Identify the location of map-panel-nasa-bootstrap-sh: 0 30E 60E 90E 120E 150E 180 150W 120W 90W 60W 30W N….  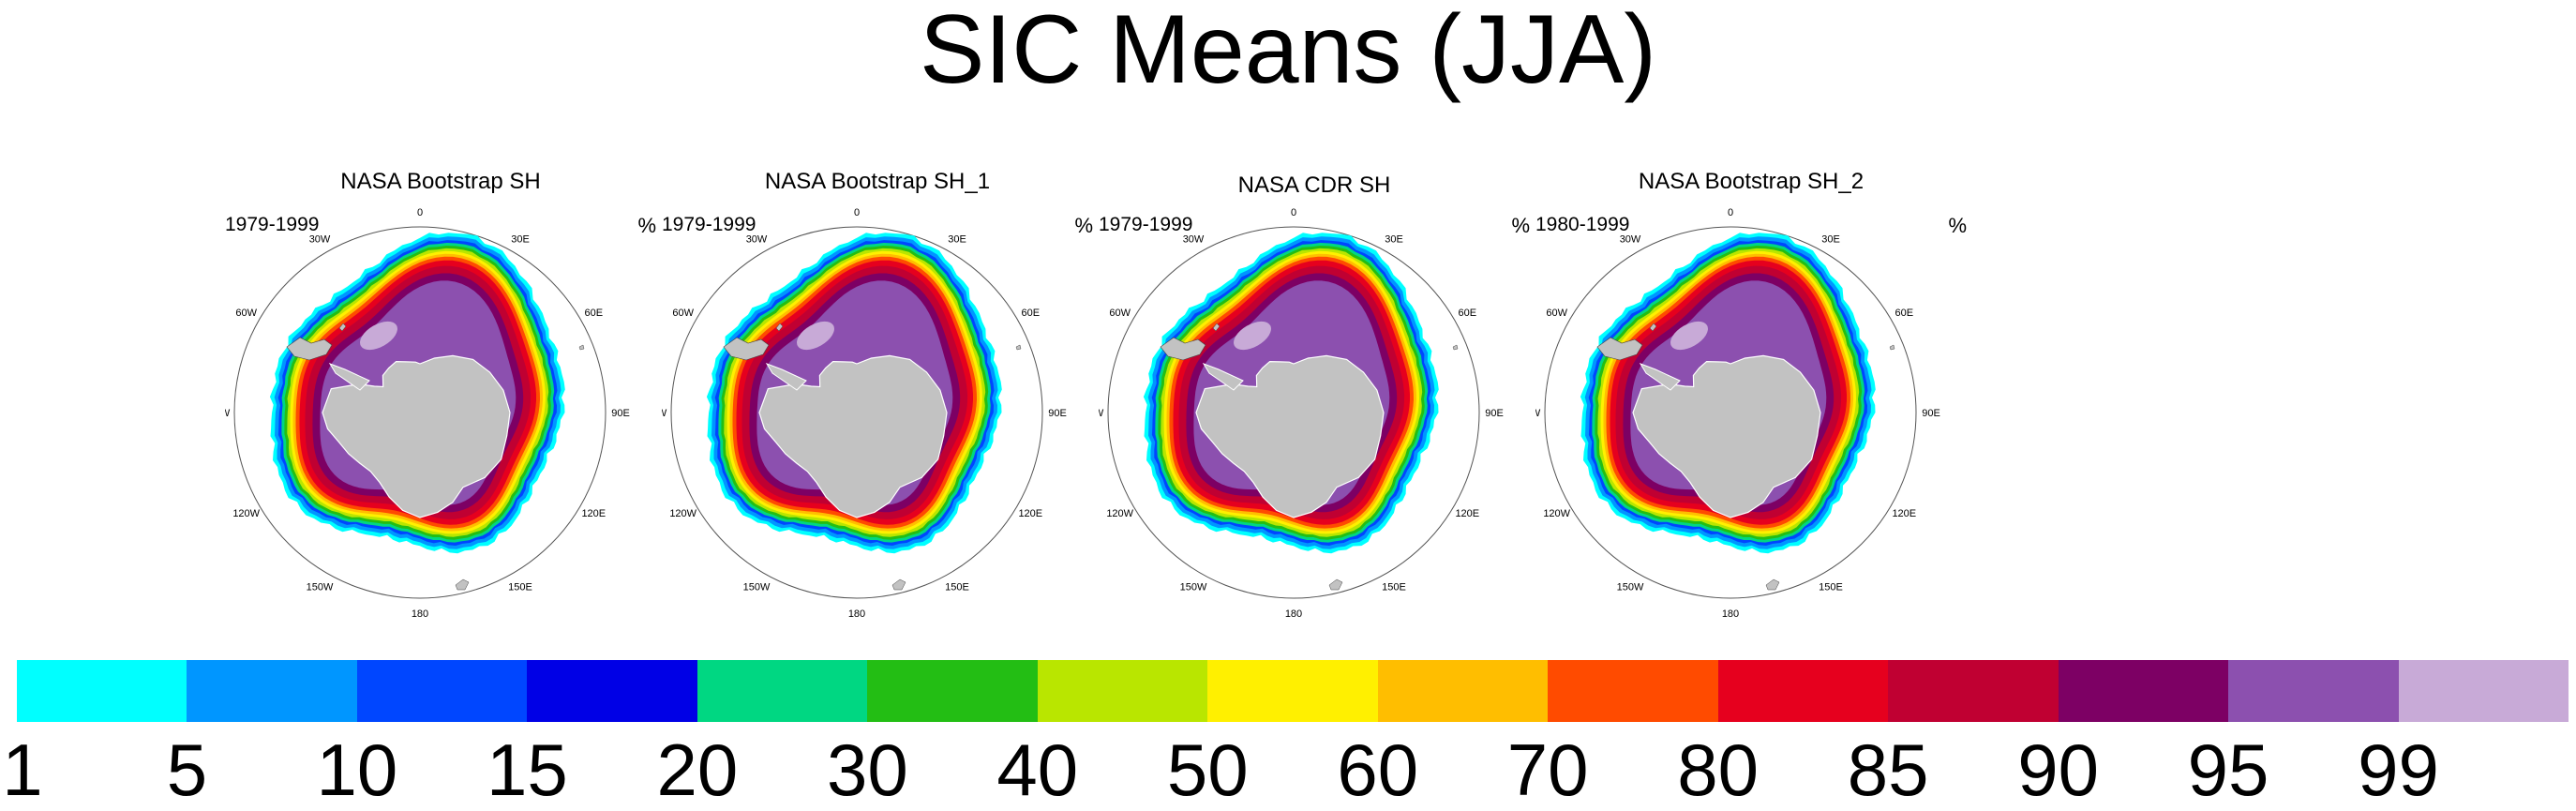
(441, 394).